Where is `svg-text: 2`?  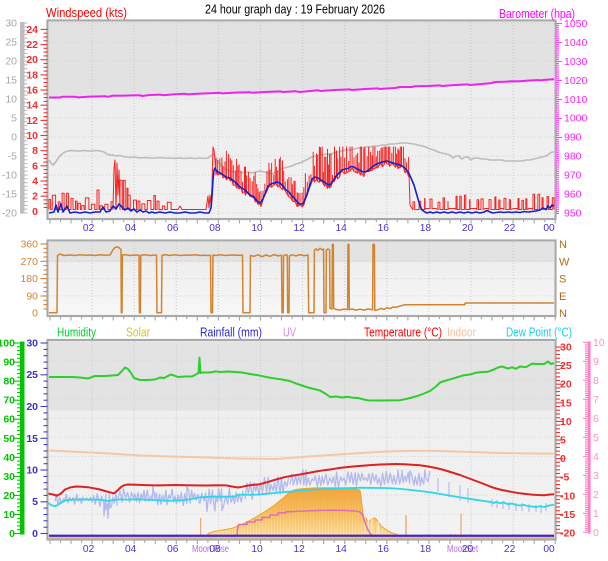 svg-text: 2 is located at coordinates (596, 495).